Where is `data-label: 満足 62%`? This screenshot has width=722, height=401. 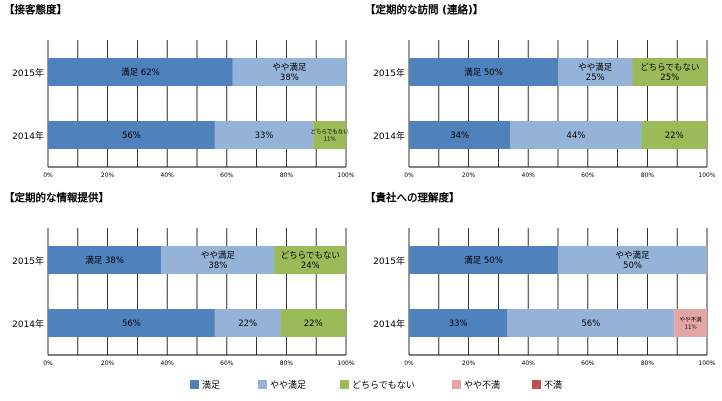
data-label: 満足 62% is located at coordinates (140, 73).